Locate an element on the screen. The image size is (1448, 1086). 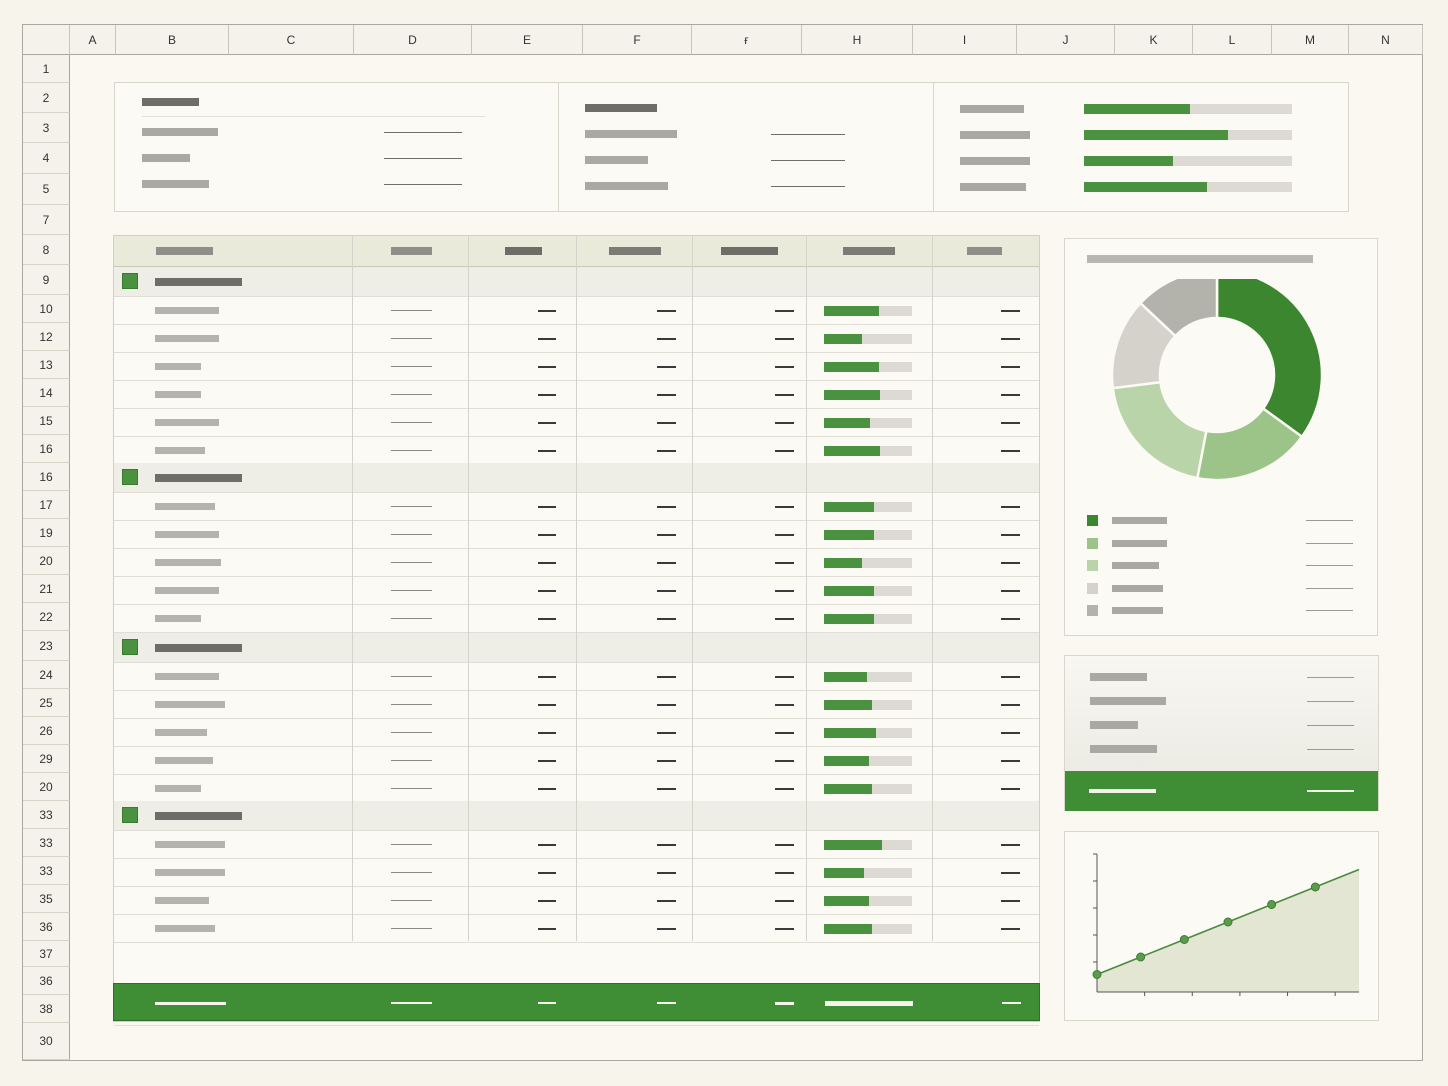
row-header-13: 15 is located at coordinates (46, 421).